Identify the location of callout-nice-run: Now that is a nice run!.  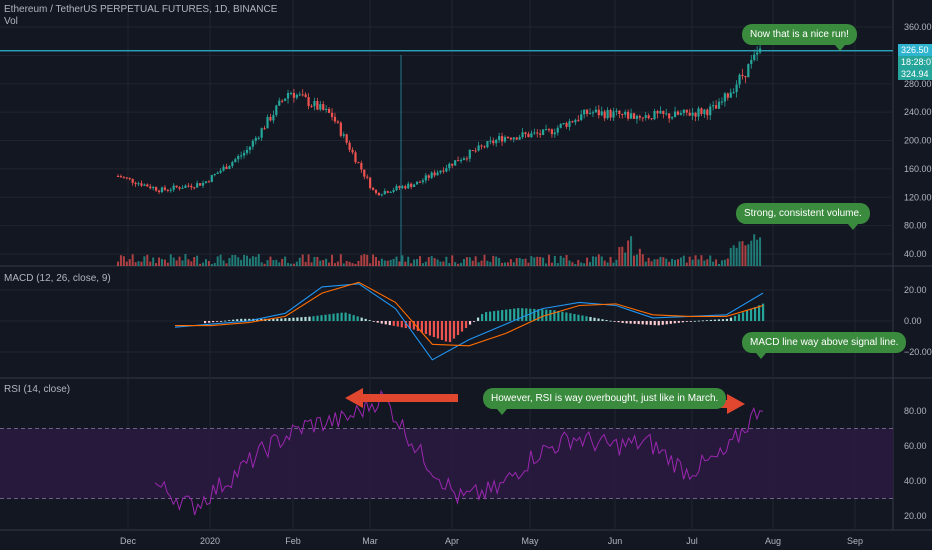
(799, 37).